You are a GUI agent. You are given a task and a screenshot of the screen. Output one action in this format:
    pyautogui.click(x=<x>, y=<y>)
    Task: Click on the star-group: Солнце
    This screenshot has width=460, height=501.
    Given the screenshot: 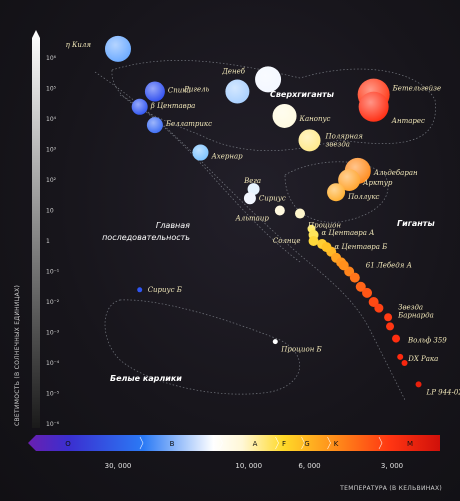 What is the action you would take?
    pyautogui.click(x=296, y=241)
    